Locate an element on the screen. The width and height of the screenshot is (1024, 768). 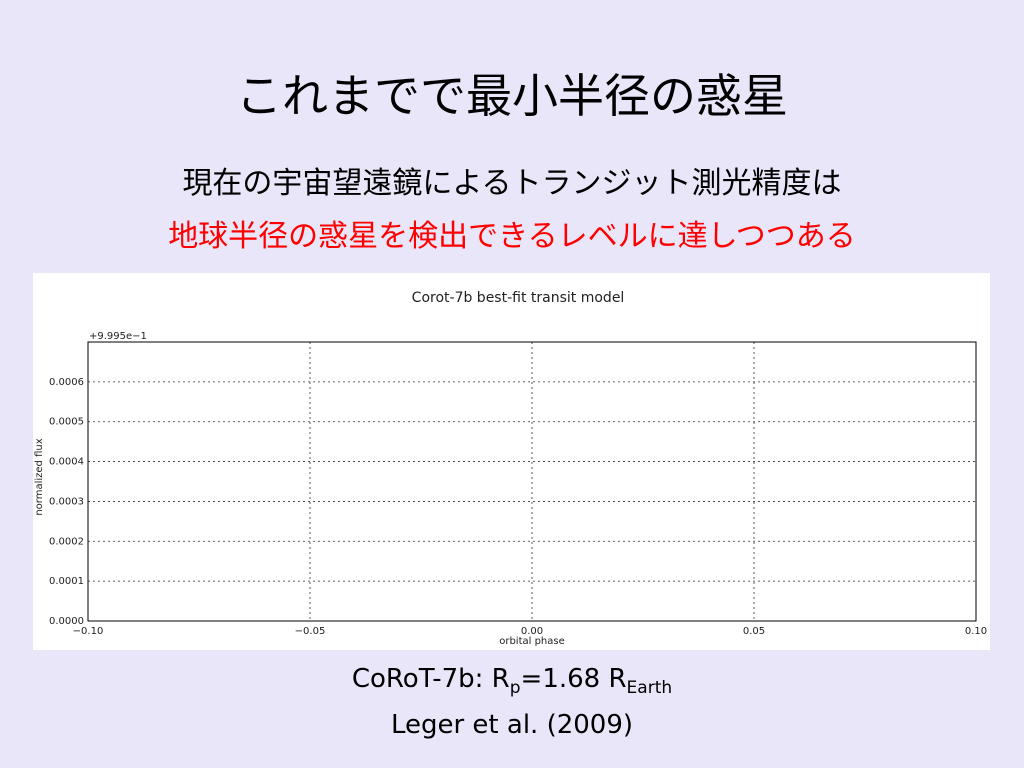
chart-title: Corot-7b best-fit transit model is located at coordinates (518, 298).